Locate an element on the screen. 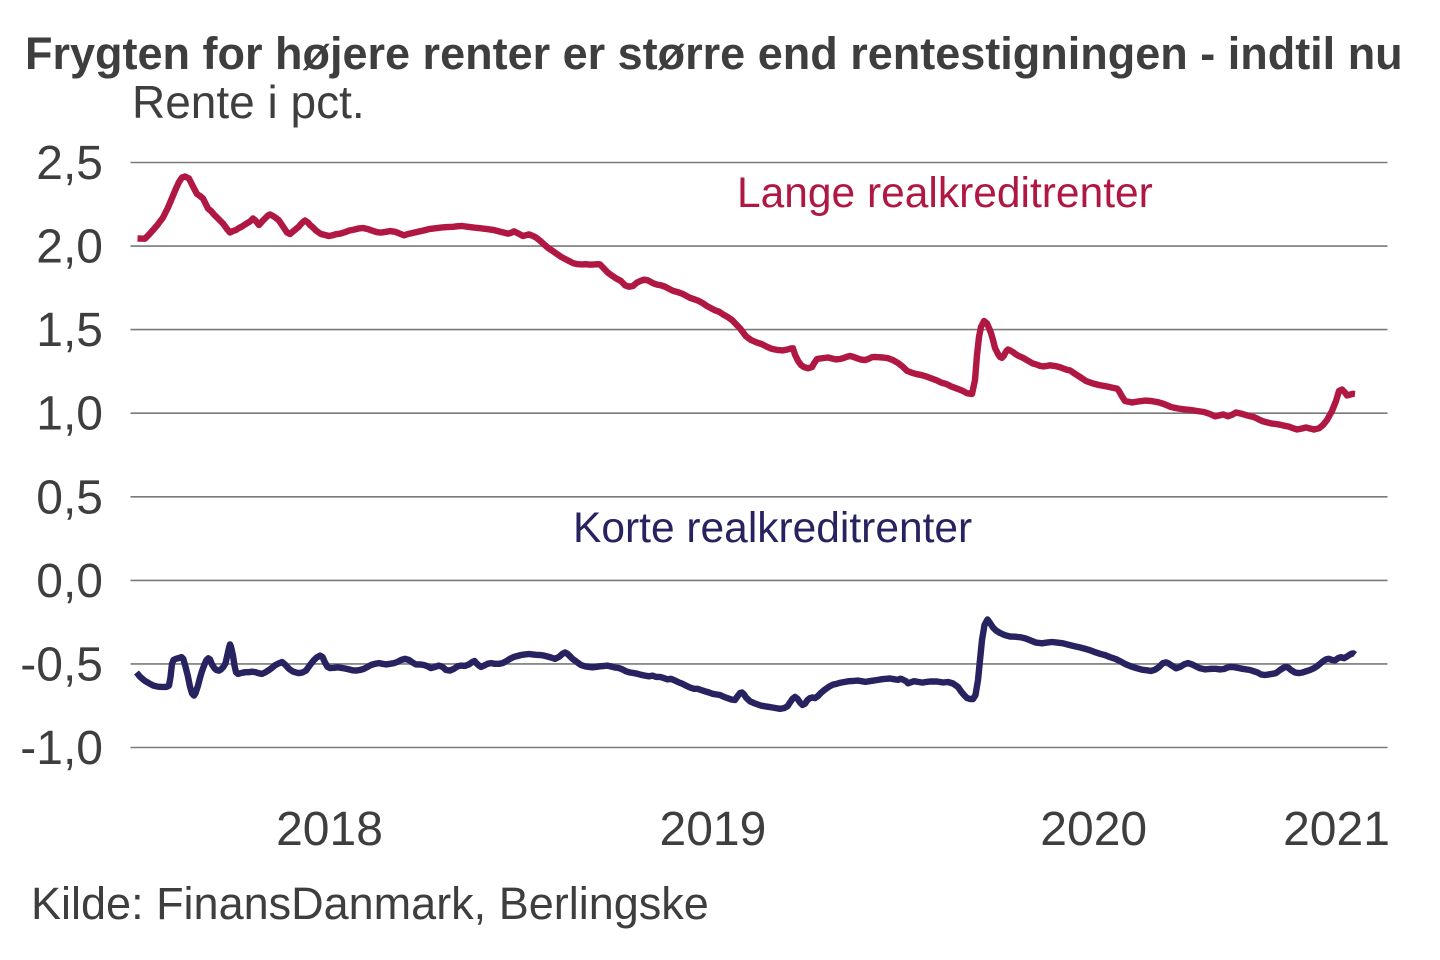  svg-text: 2021 is located at coordinates (1336, 829).